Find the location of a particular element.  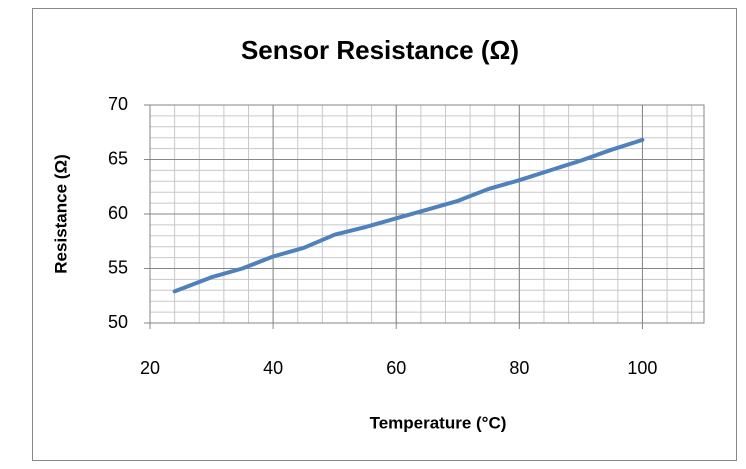

y-axis-title: Resistance (Ω) is located at coordinates (60, 213).